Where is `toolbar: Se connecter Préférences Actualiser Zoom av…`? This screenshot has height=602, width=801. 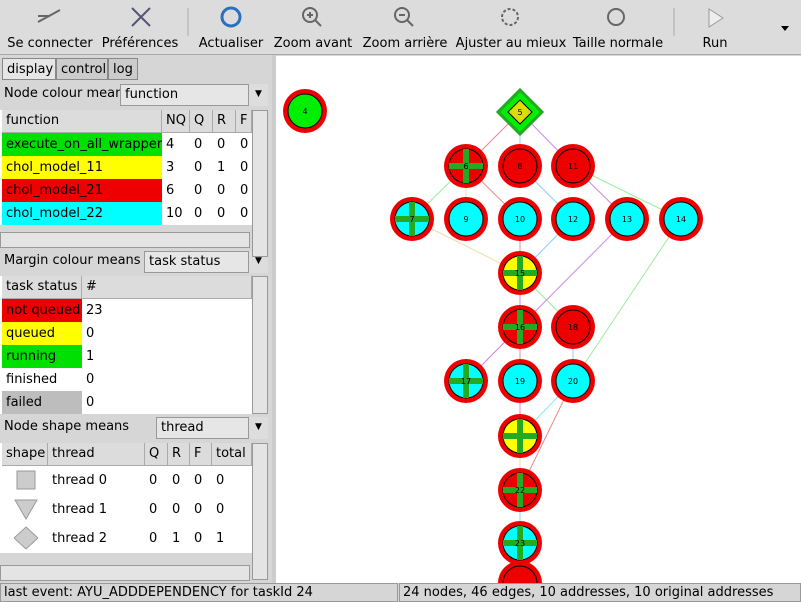
toolbar: Se connecter Préférences Actualiser Zoom av… is located at coordinates (400, 27).